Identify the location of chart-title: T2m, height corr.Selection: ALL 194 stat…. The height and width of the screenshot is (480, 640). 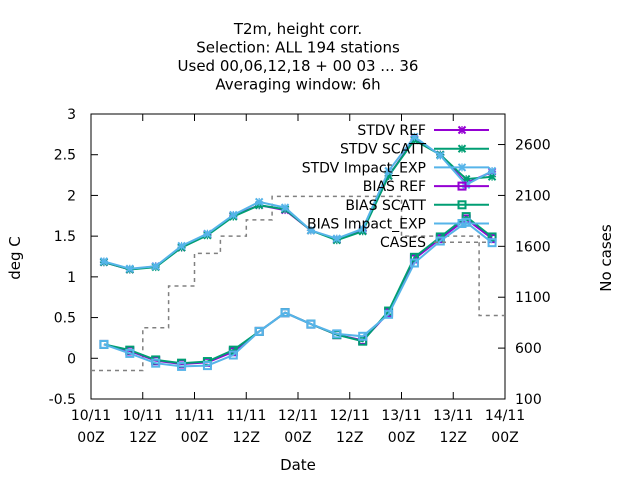
(298, 57).